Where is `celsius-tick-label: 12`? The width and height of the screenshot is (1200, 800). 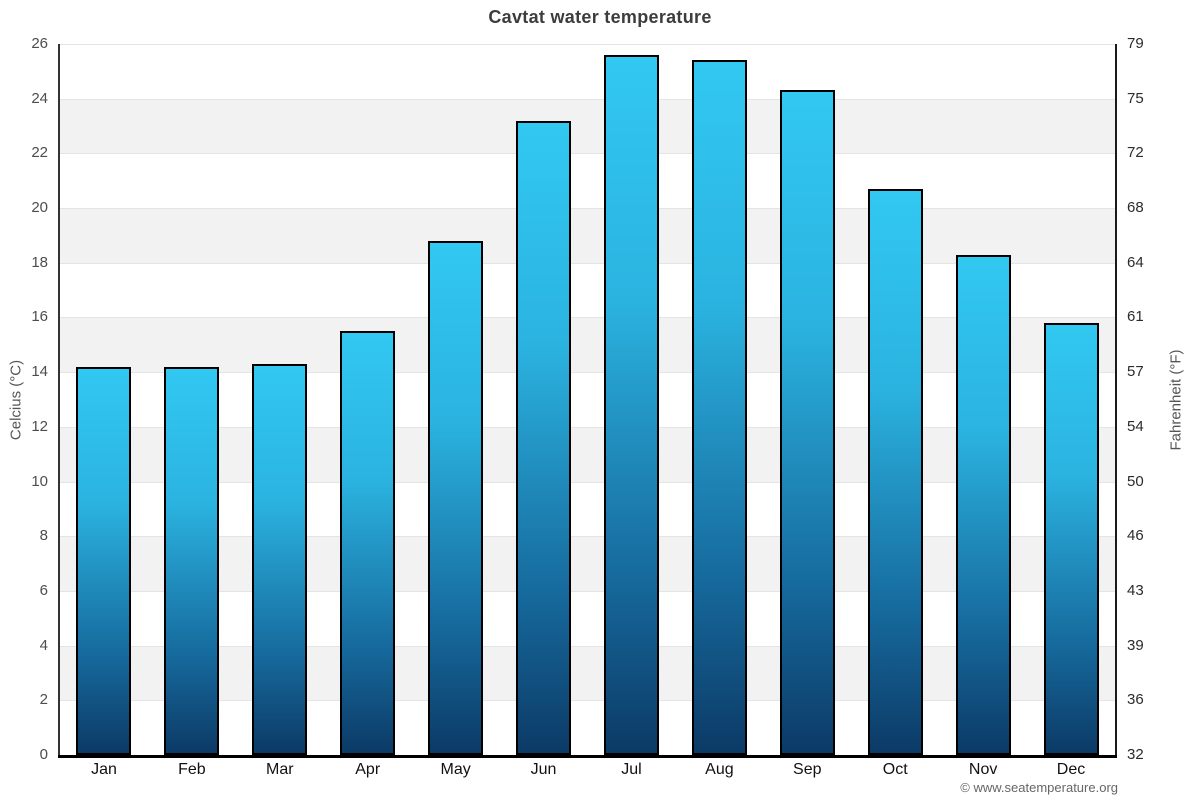
celsius-tick-label: 12 is located at coordinates (39, 426).